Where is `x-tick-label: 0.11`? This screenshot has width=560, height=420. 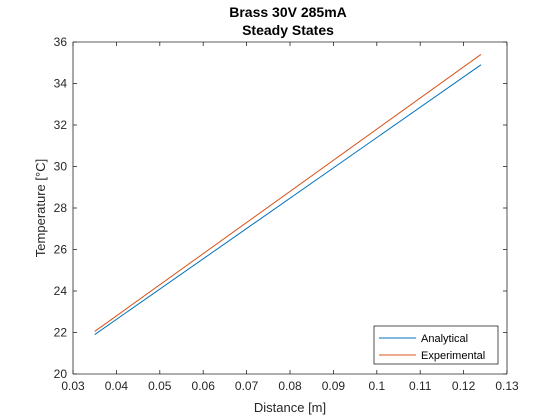
x-tick-label: 0.11 is located at coordinates (420, 386).